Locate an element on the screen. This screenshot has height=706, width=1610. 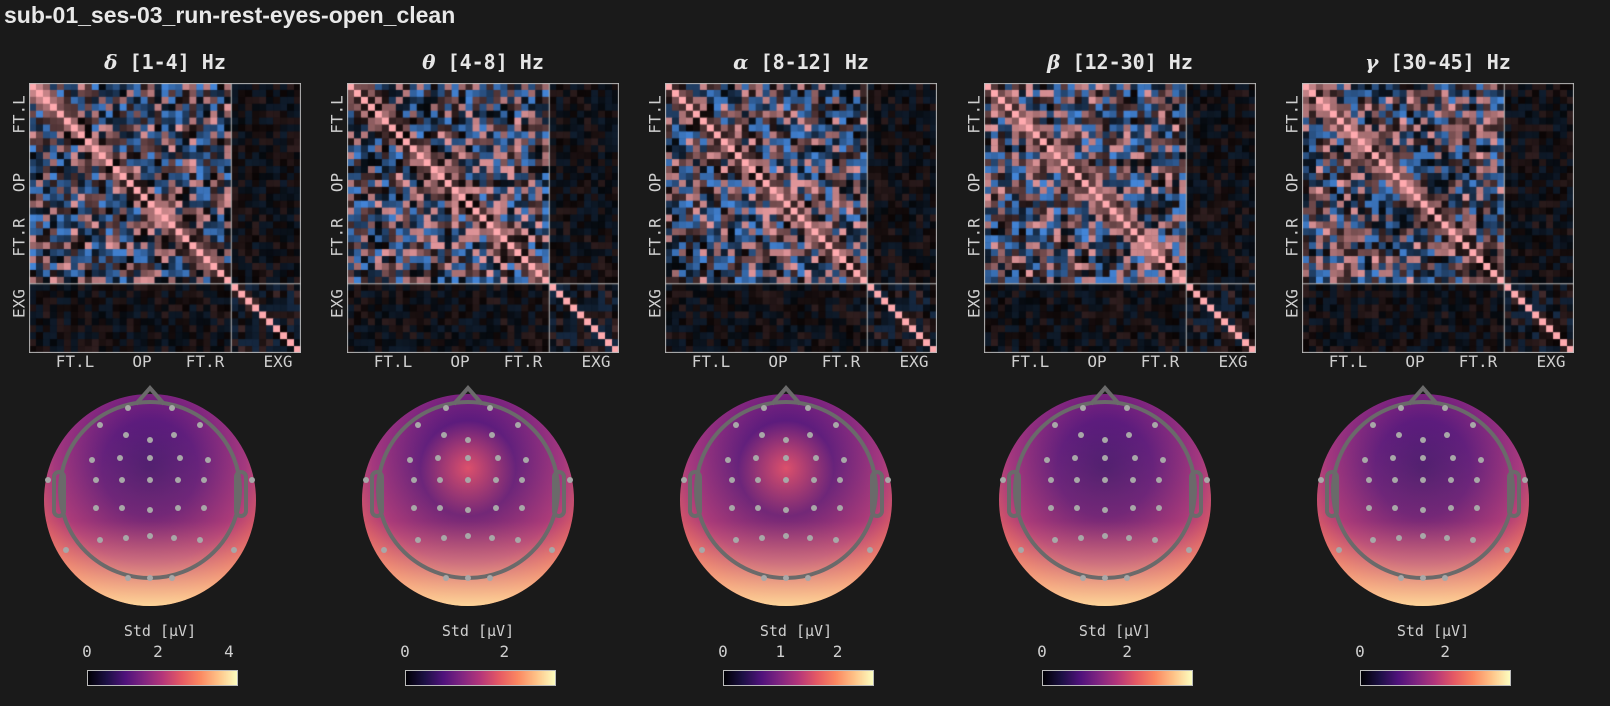
y-tick-label: FT.L is located at coordinates (974, 114).